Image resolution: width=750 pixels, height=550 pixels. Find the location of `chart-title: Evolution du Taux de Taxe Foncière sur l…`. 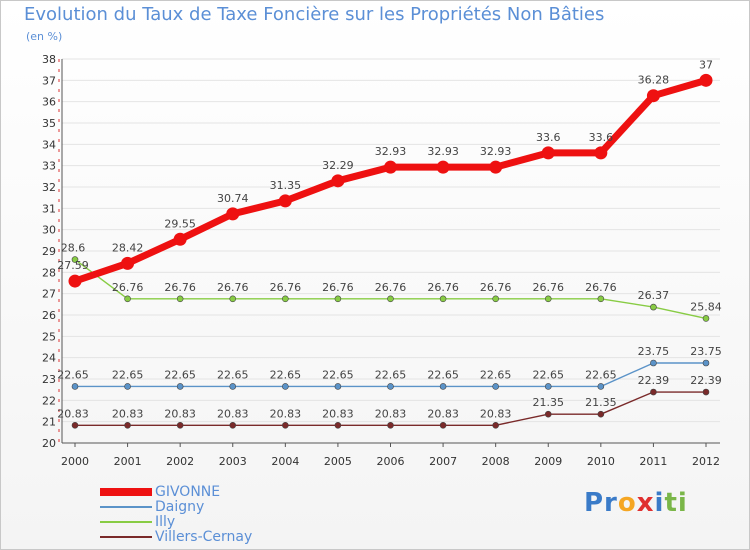

chart-title: Evolution du Taux de Taxe Foncière sur l… is located at coordinates (314, 14).